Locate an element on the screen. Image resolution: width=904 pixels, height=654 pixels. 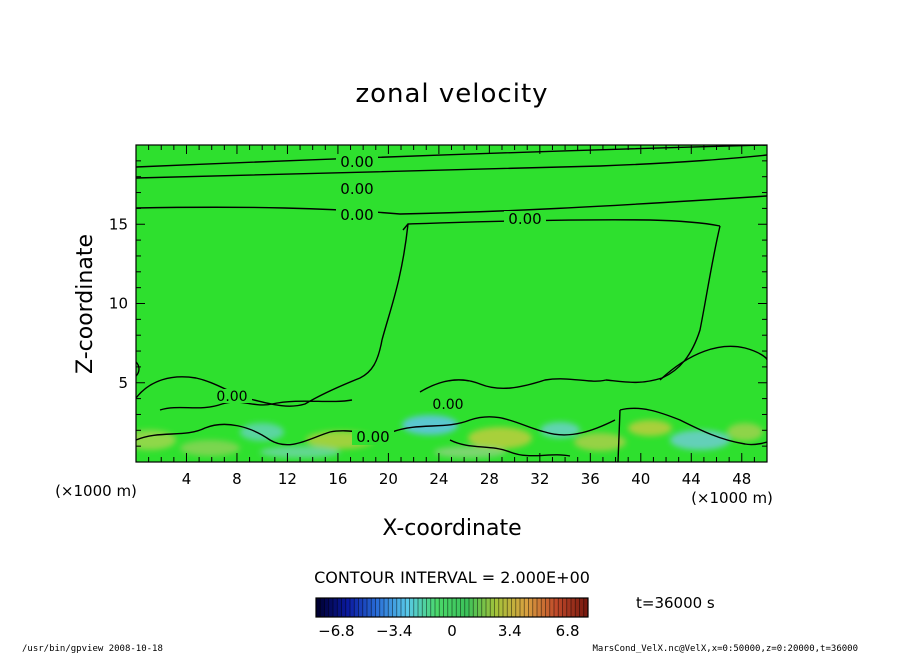
x-axis-label: X-coordinate is located at coordinates (451, 528).